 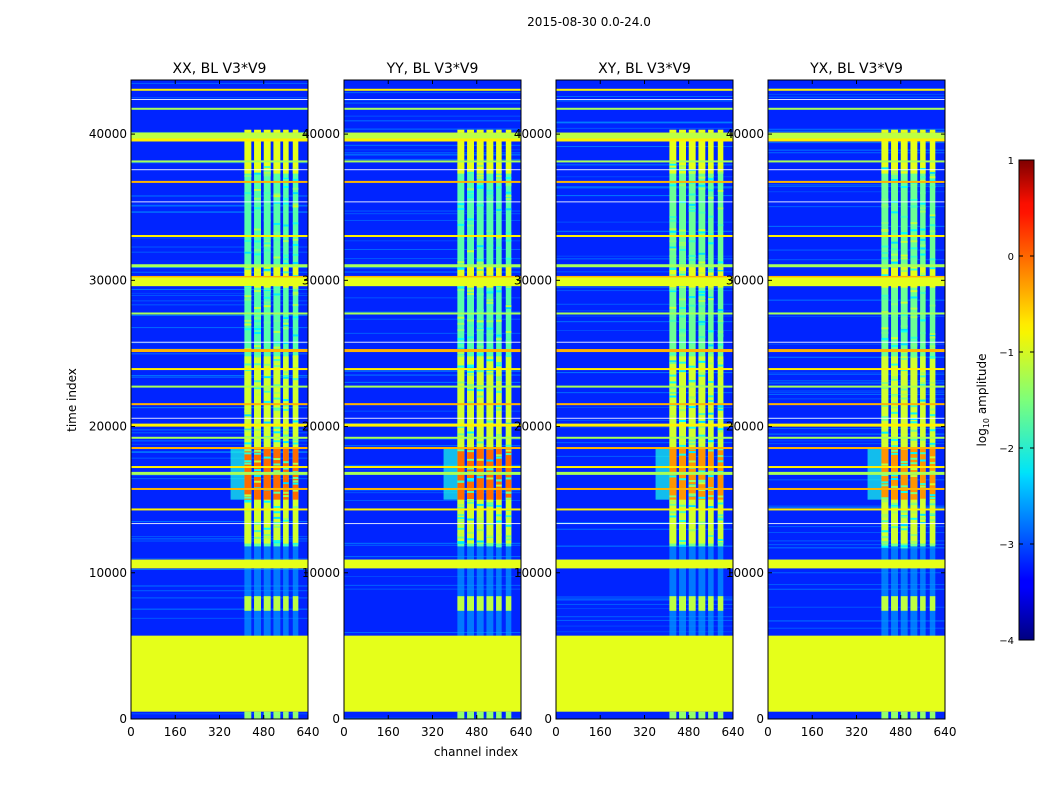 What do you see at coordinates (1006, 353) in the screenshot?
I see `colorbar-tick-label: −1` at bounding box center [1006, 353].